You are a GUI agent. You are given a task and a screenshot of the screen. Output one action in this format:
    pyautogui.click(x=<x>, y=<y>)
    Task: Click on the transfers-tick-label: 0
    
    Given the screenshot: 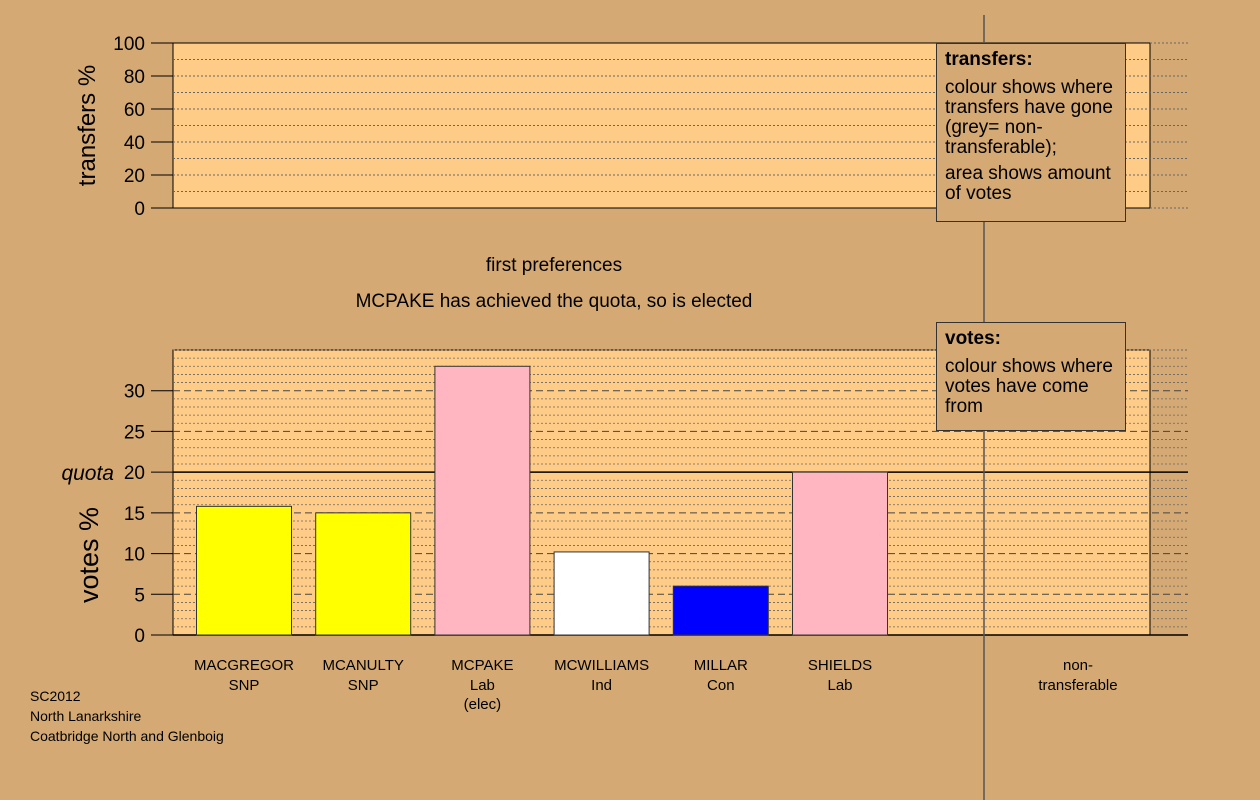 What is the action you would take?
    pyautogui.click(x=139, y=209)
    